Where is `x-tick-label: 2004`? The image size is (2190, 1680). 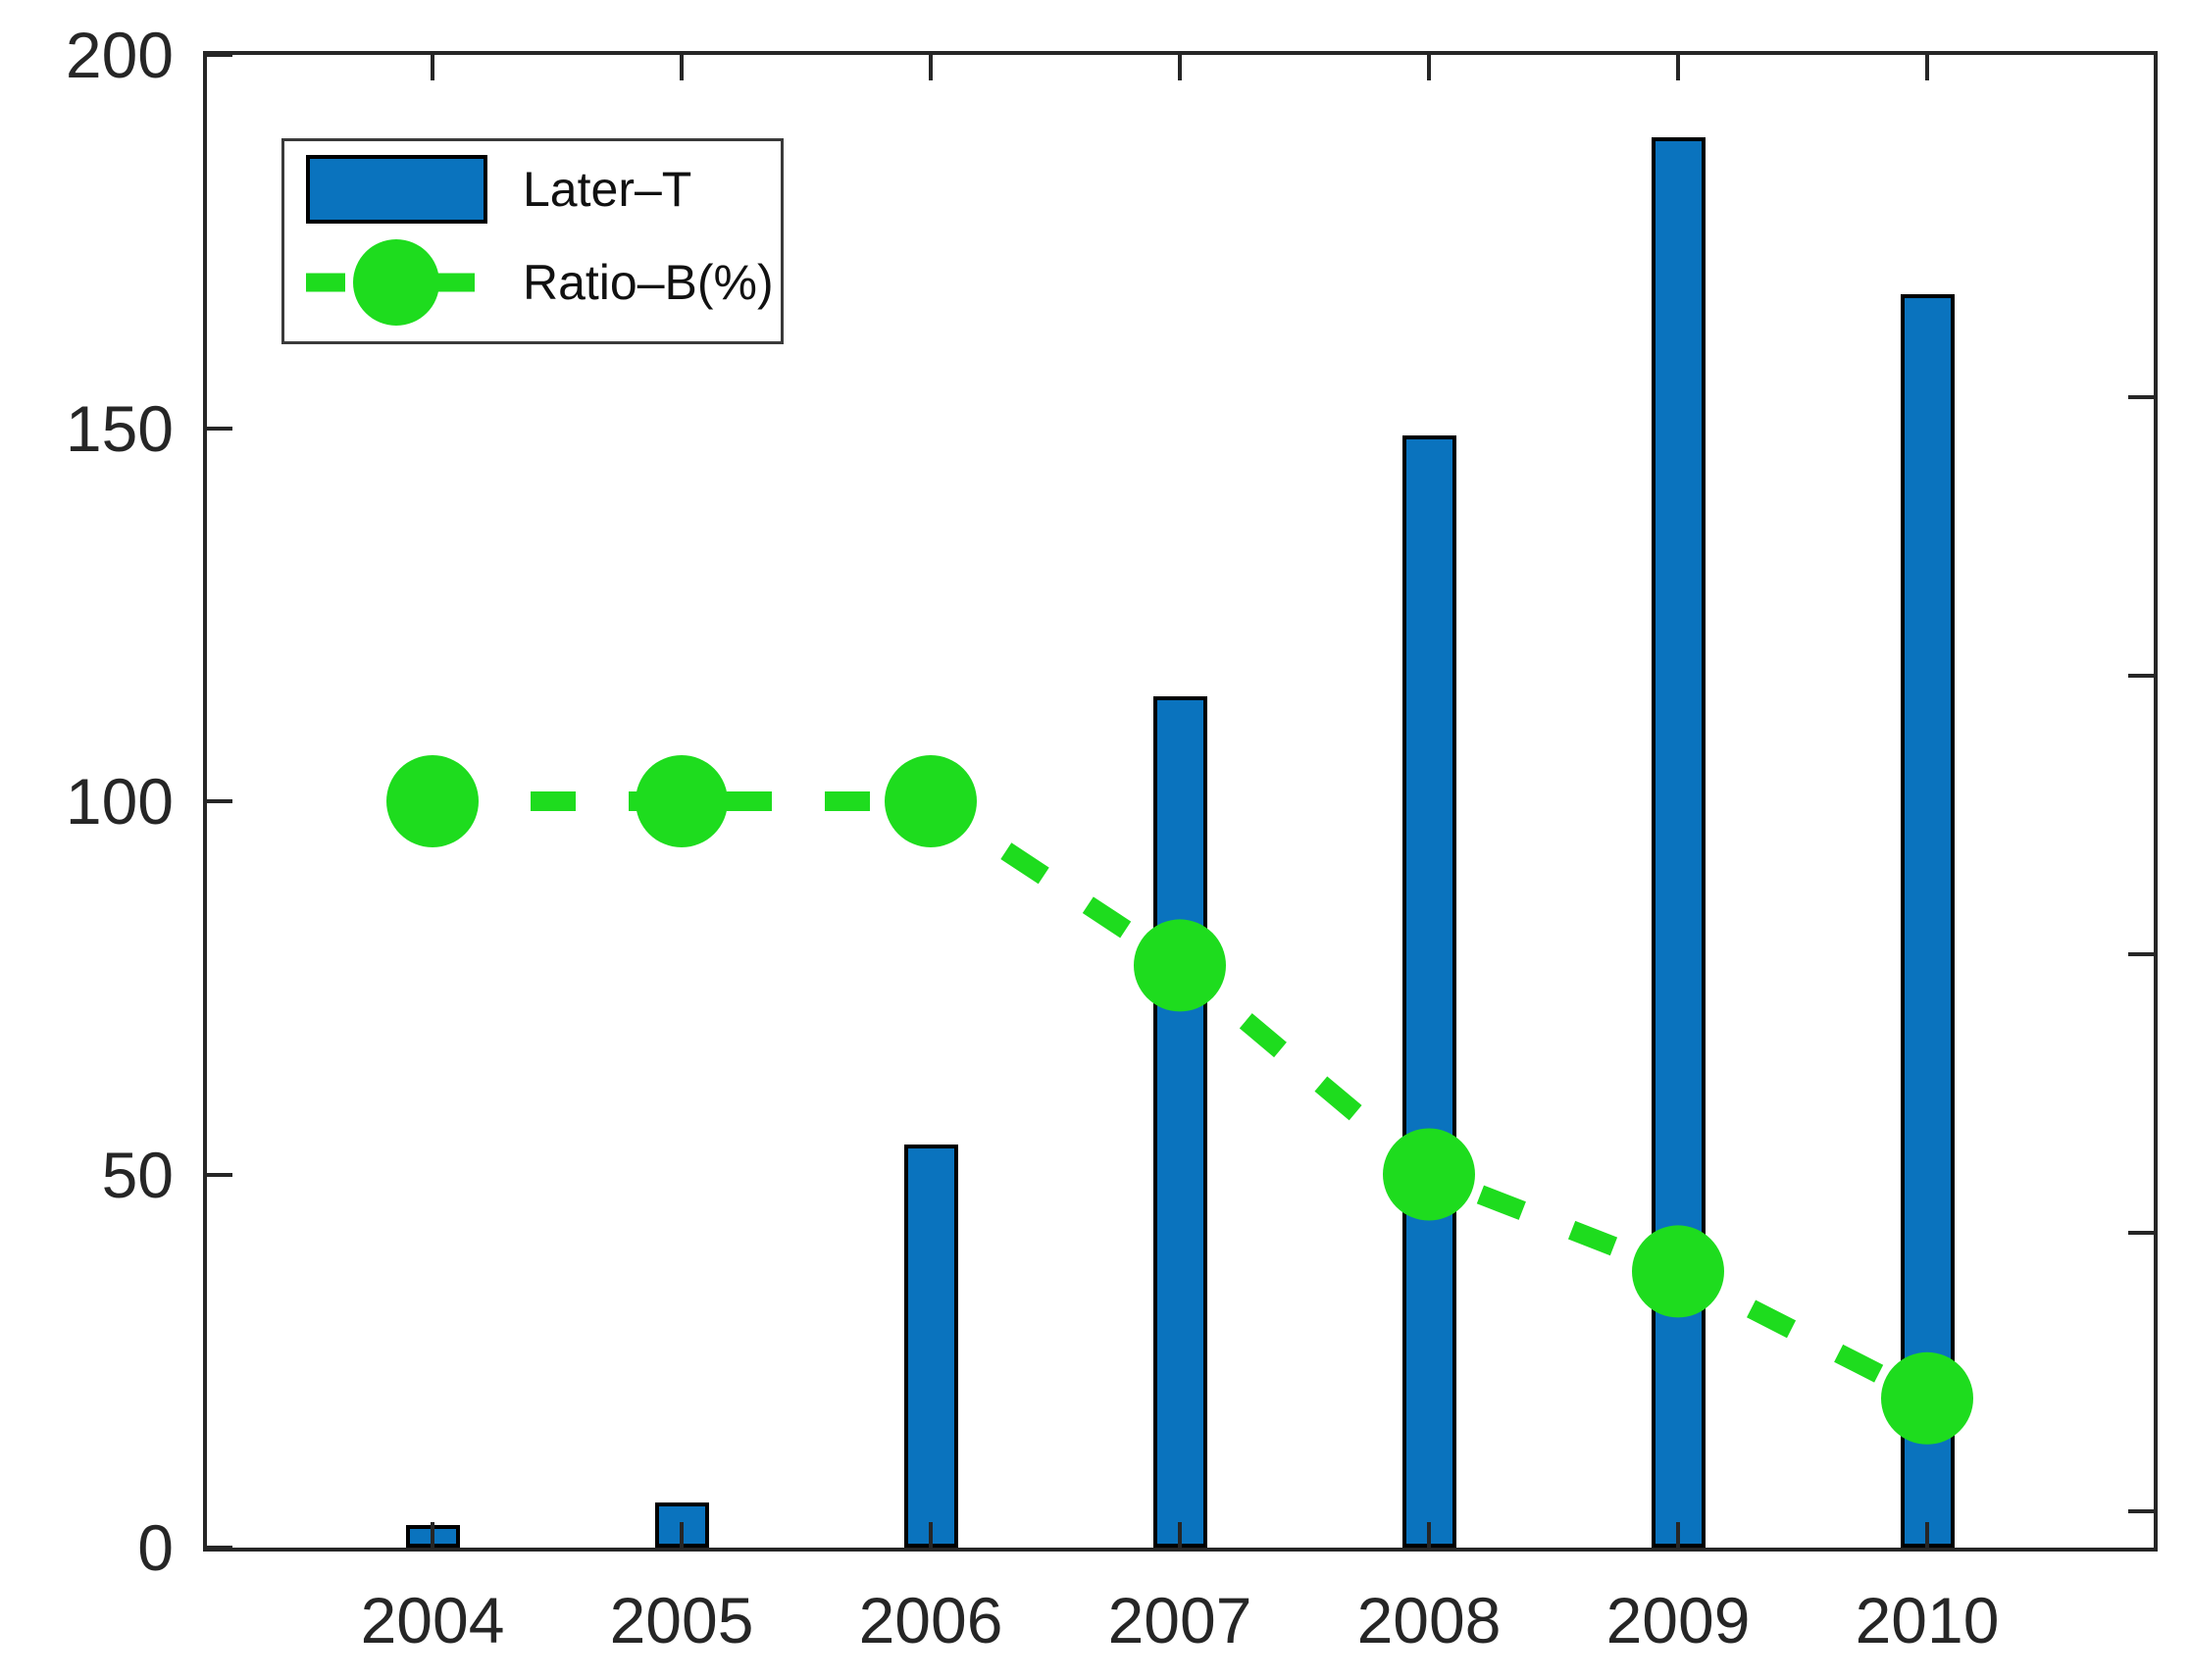 x-tick-label: 2004 is located at coordinates (432, 1620).